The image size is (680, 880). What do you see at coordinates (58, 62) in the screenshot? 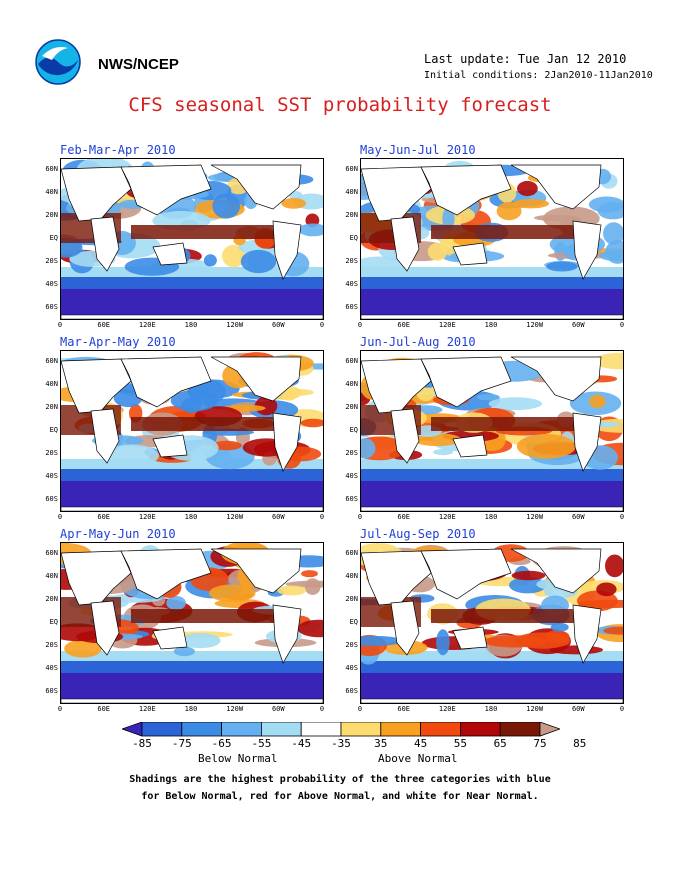
I see `noaa-logo` at bounding box center [58, 62].